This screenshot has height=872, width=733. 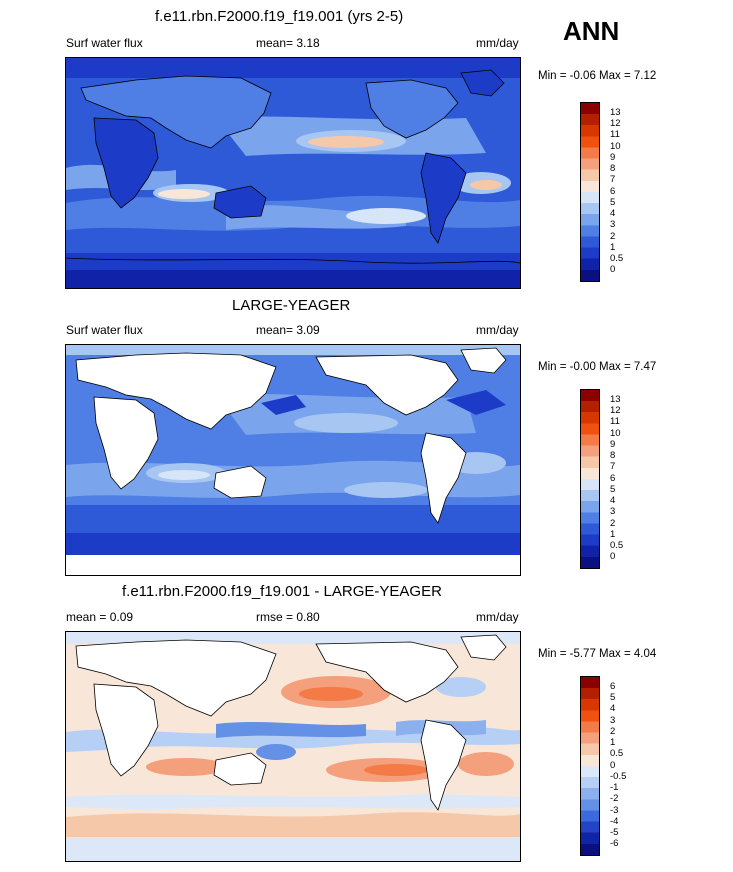 I want to click on season-label: ANN, so click(x=591, y=31).